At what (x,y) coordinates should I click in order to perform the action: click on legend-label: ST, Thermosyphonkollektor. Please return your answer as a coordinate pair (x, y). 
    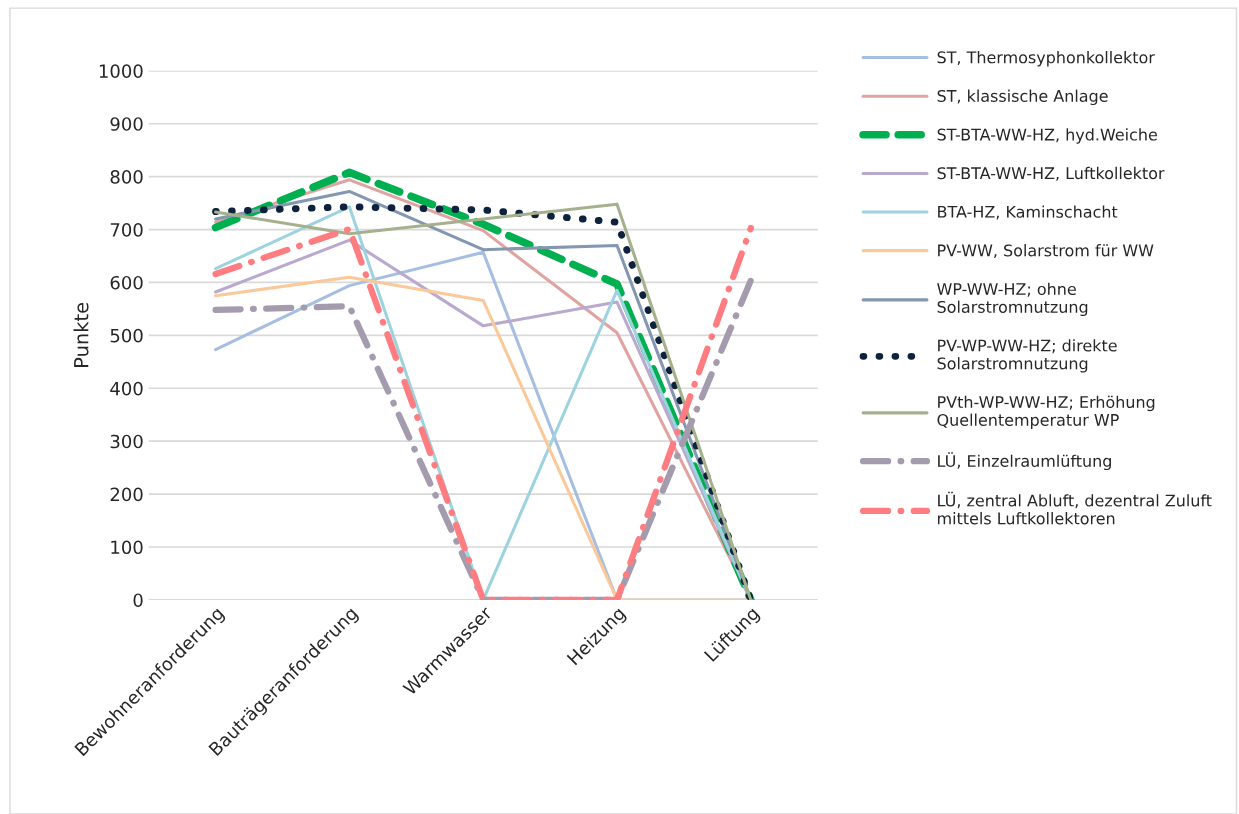
    Looking at the image, I should click on (1046, 59).